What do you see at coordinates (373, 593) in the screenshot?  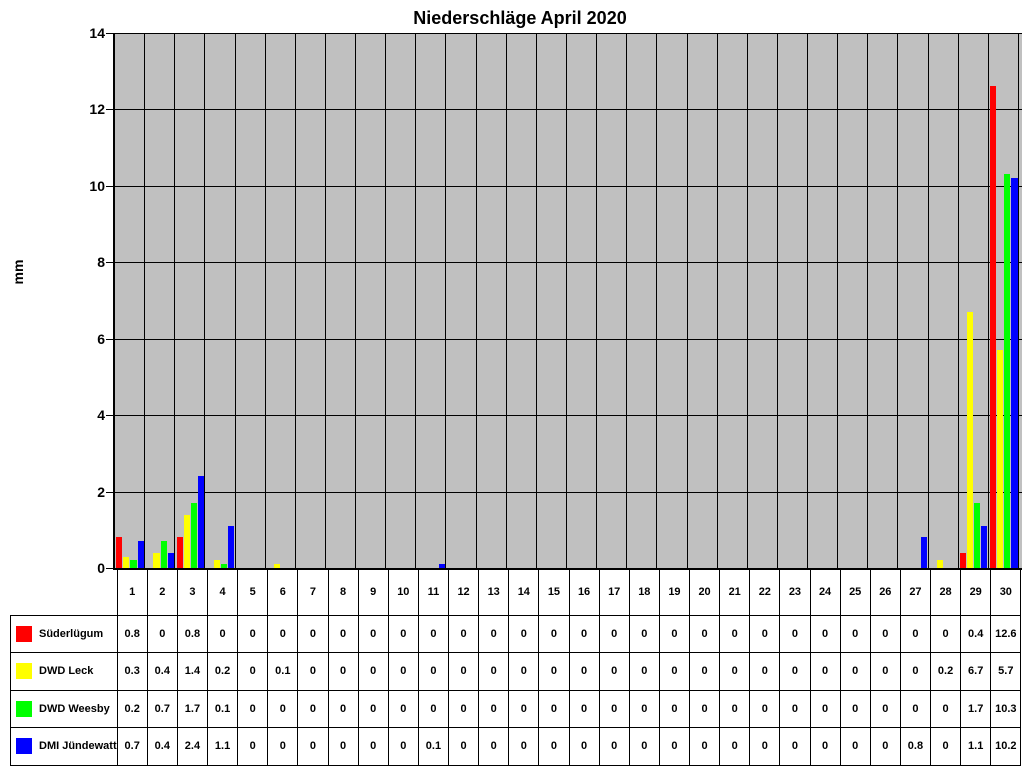 I see `day-header-cell: 9` at bounding box center [373, 593].